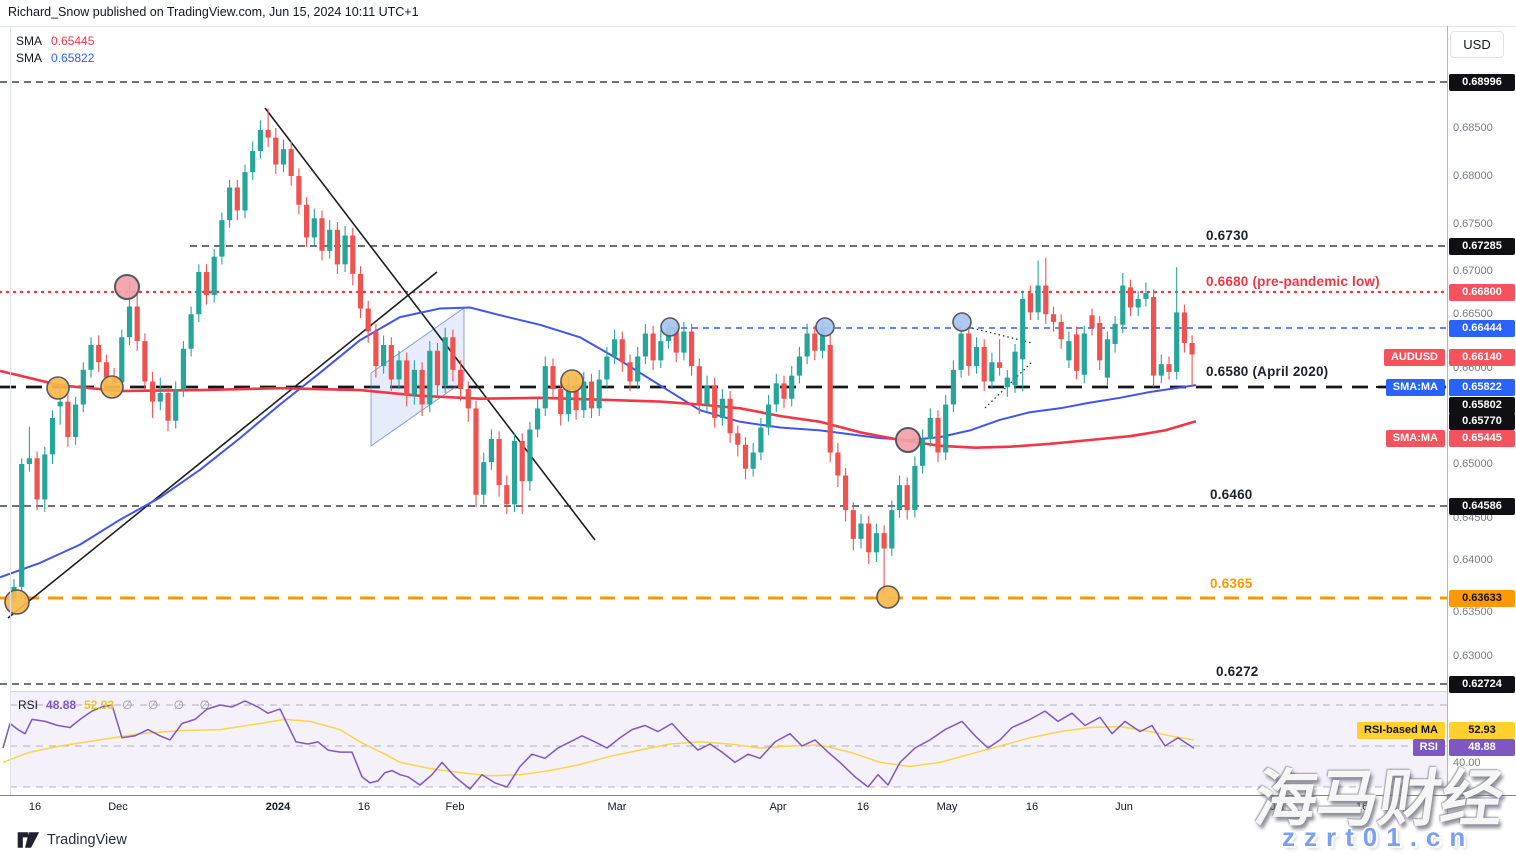 This screenshot has width=1516, height=857. What do you see at coordinates (1473, 560) in the screenshot?
I see `axis-tick-label: 0.64000` at bounding box center [1473, 560].